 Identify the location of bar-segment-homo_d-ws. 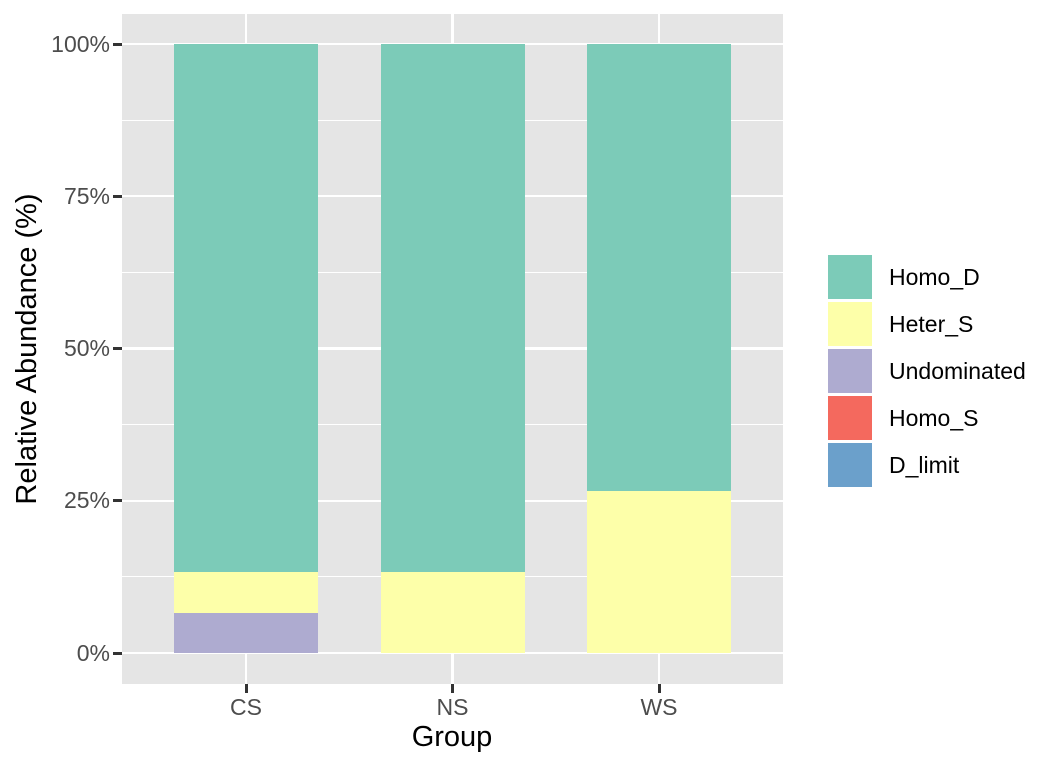
(659, 268).